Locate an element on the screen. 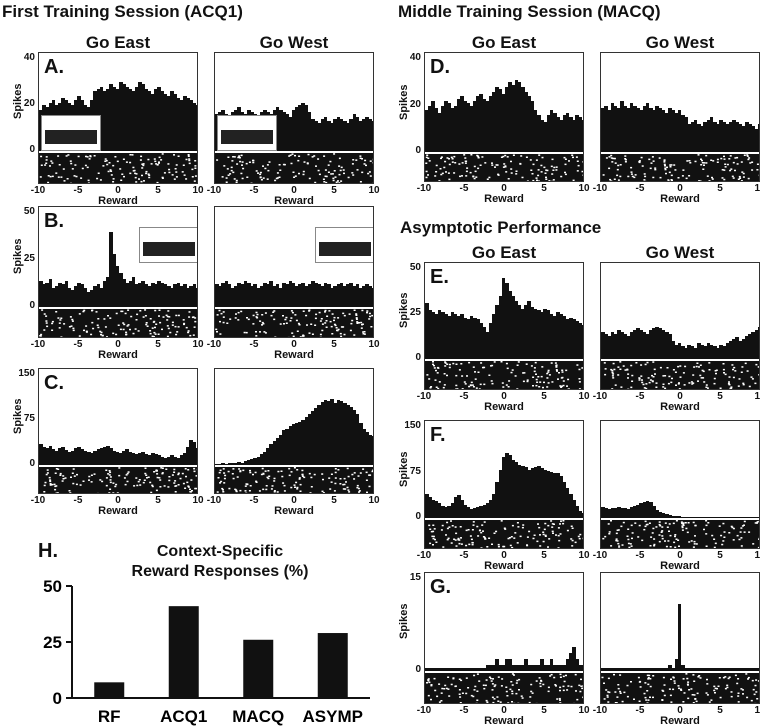  chart-h-category-label: ASYMP is located at coordinates (333, 716).